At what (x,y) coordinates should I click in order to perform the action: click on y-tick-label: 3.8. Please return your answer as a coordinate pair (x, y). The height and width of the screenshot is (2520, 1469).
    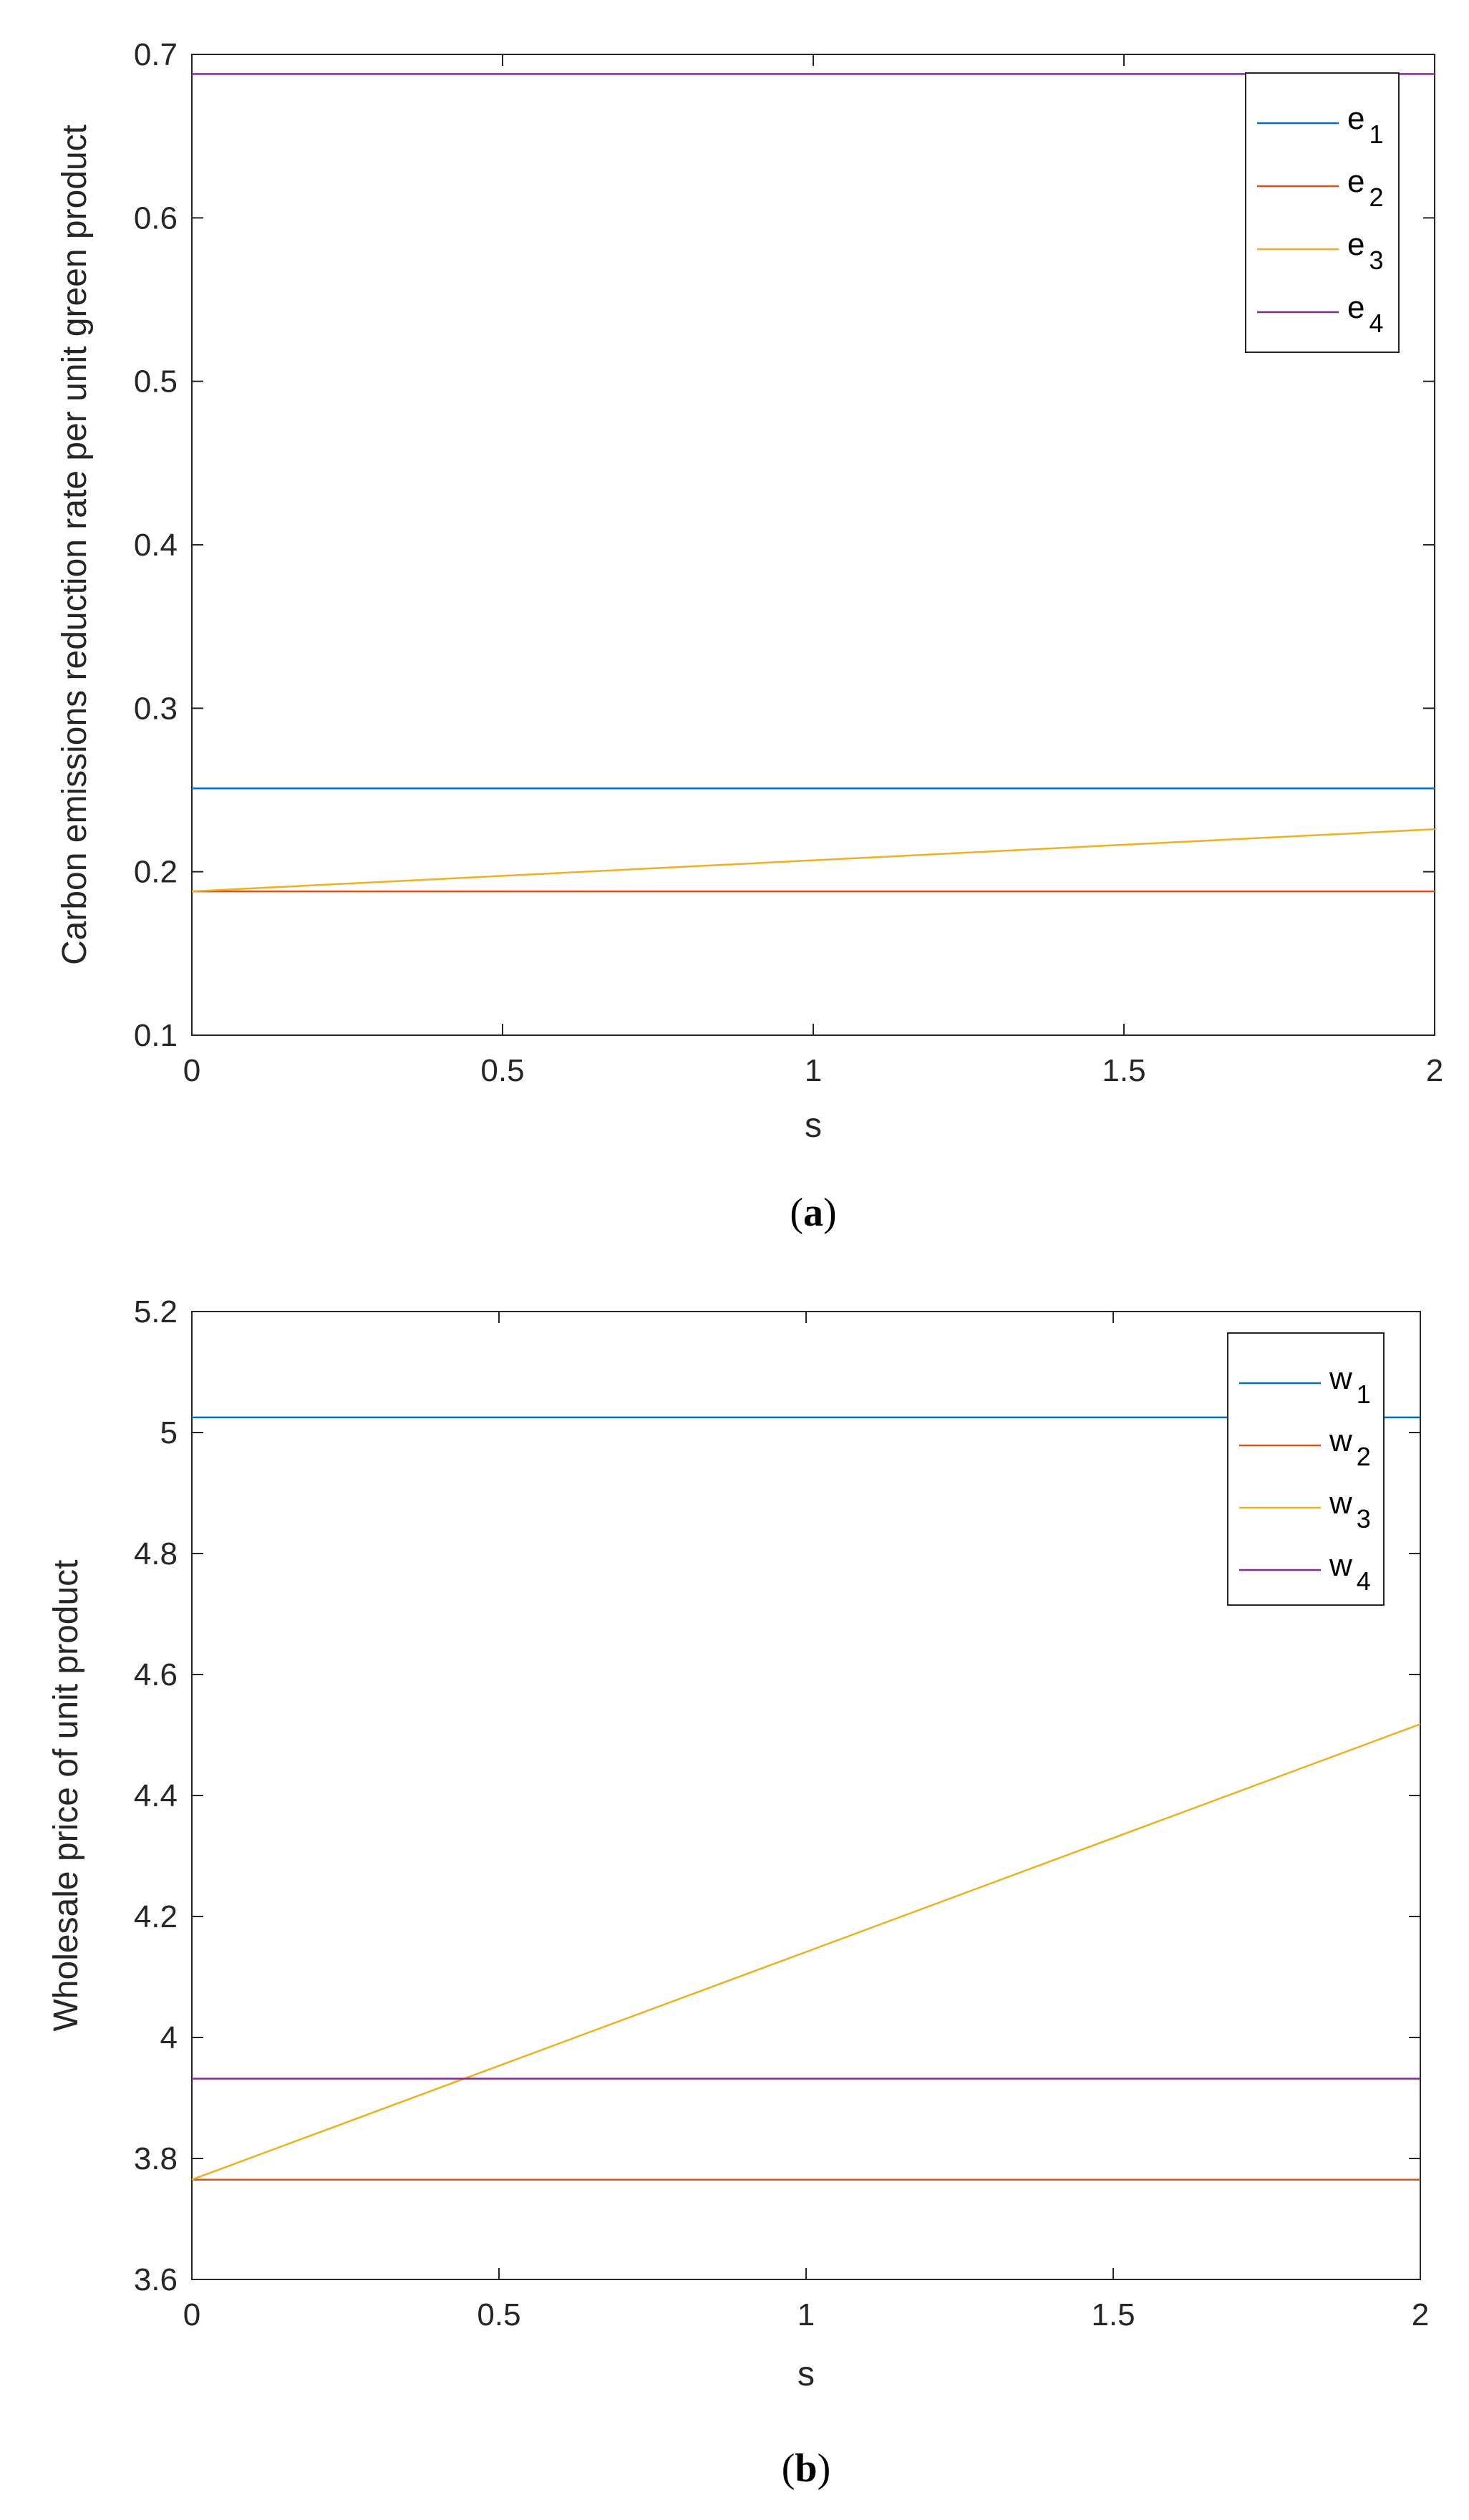
    Looking at the image, I should click on (156, 2158).